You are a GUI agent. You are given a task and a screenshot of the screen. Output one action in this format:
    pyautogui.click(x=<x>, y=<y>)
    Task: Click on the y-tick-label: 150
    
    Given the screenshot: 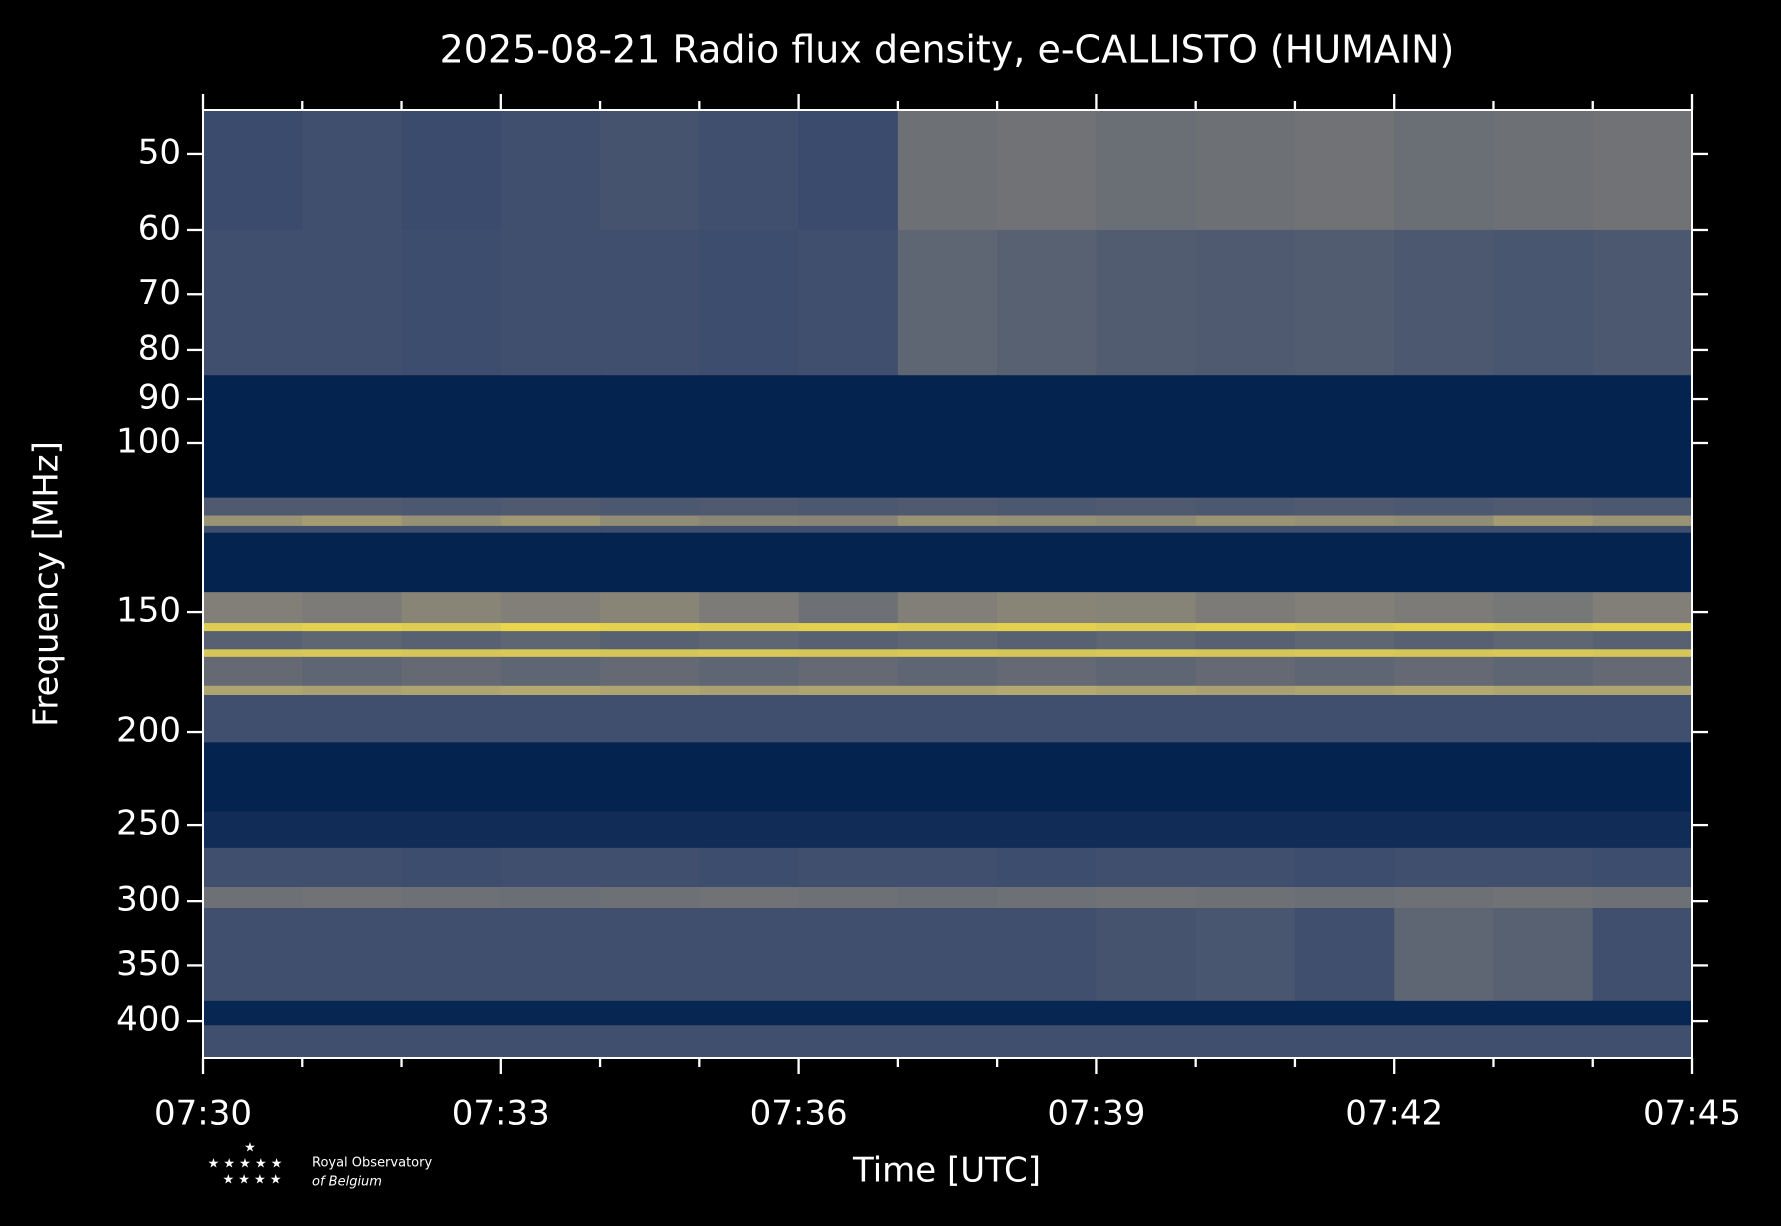 What is the action you would take?
    pyautogui.click(x=148, y=611)
    